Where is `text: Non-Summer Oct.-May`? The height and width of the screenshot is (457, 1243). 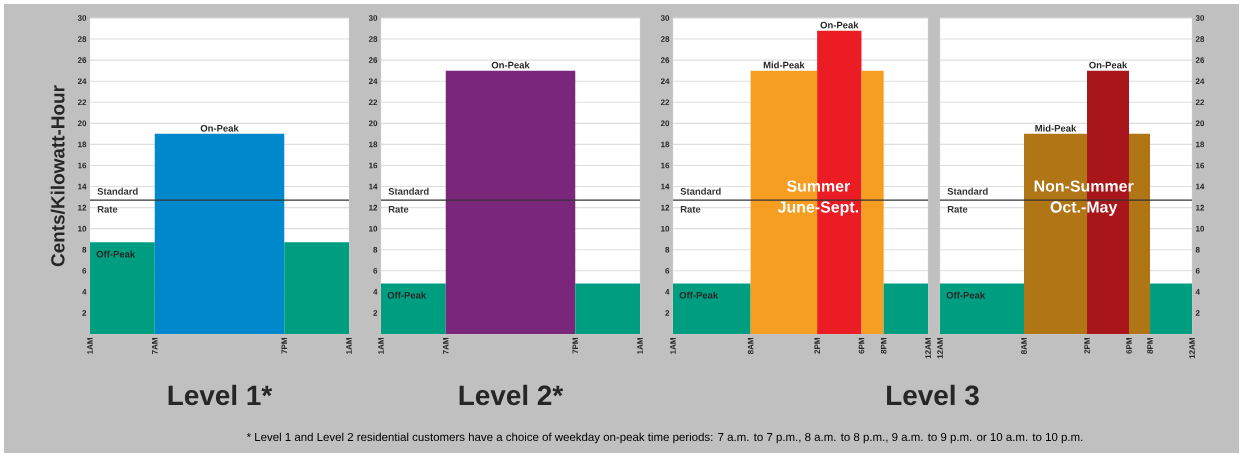
text: Non-Summer Oct.-May is located at coordinates (1084, 198).